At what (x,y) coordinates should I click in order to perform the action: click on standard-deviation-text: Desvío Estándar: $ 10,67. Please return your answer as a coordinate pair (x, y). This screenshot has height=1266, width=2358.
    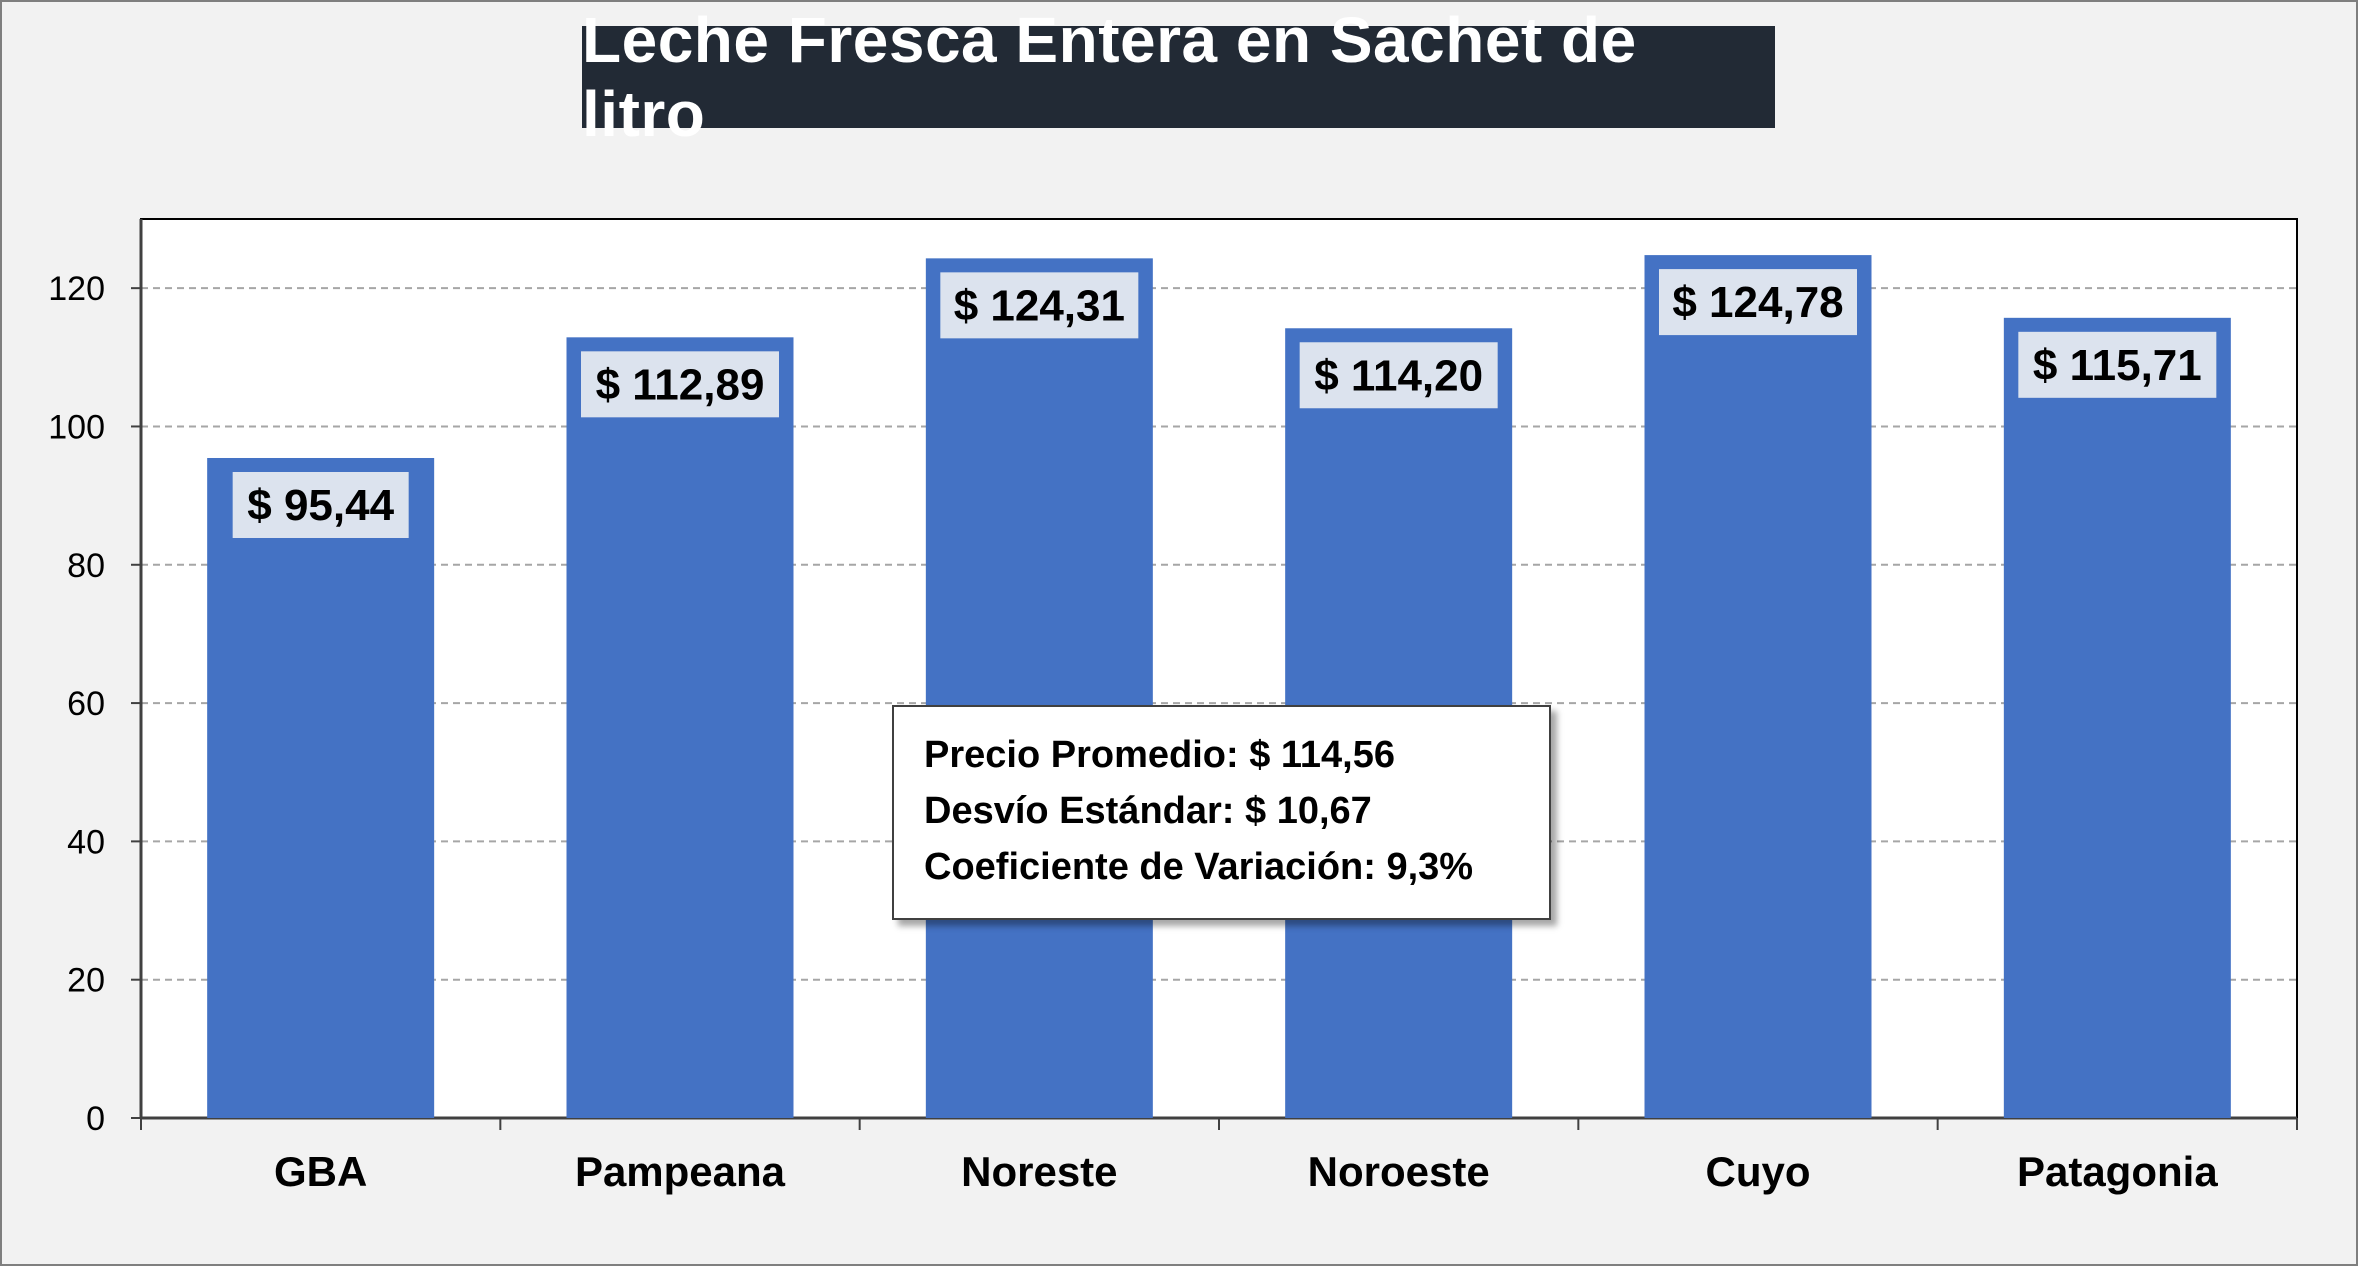
    Looking at the image, I should click on (1148, 811).